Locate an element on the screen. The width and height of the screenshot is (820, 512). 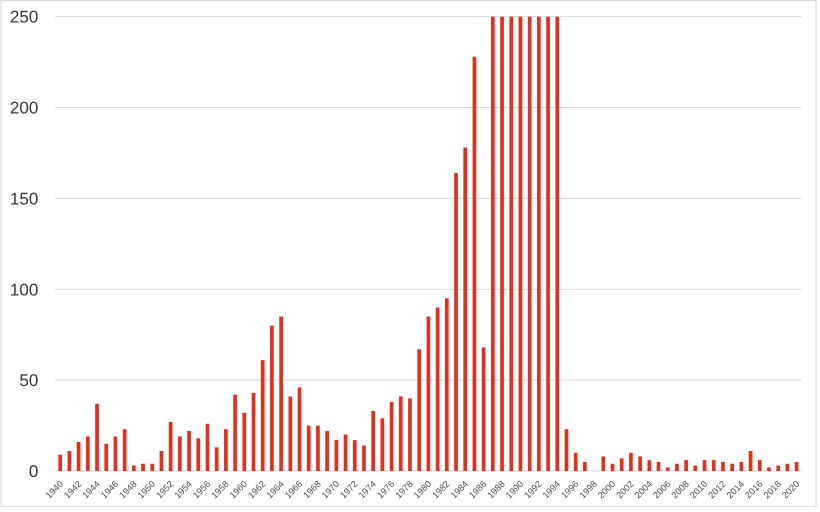
svg-text: 250 is located at coordinates (24, 17).